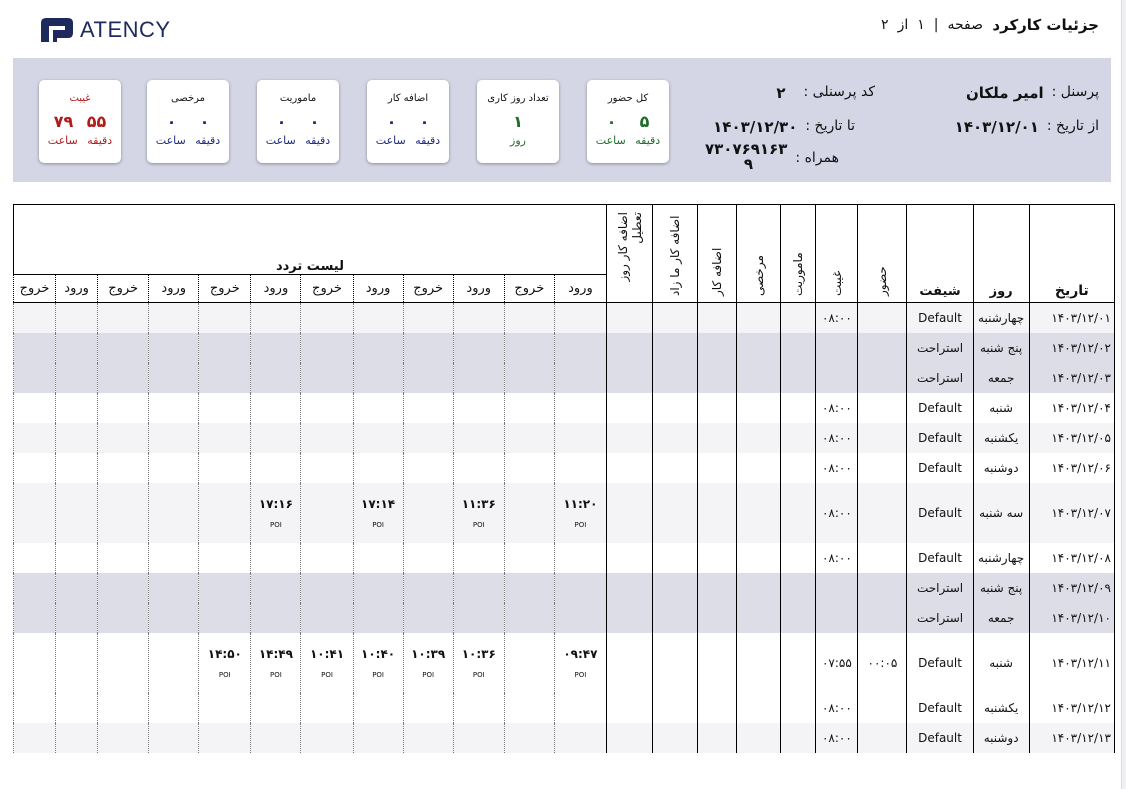 This screenshot has height=789, width=1126. Describe the element at coordinates (1001, 467) in the screenshot. I see `day-cell: دوشنبه` at that location.